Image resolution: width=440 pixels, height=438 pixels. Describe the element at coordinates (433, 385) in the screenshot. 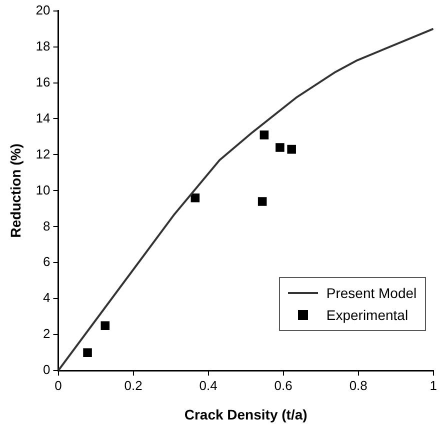

I see `x-tick-label: 1` at that location.